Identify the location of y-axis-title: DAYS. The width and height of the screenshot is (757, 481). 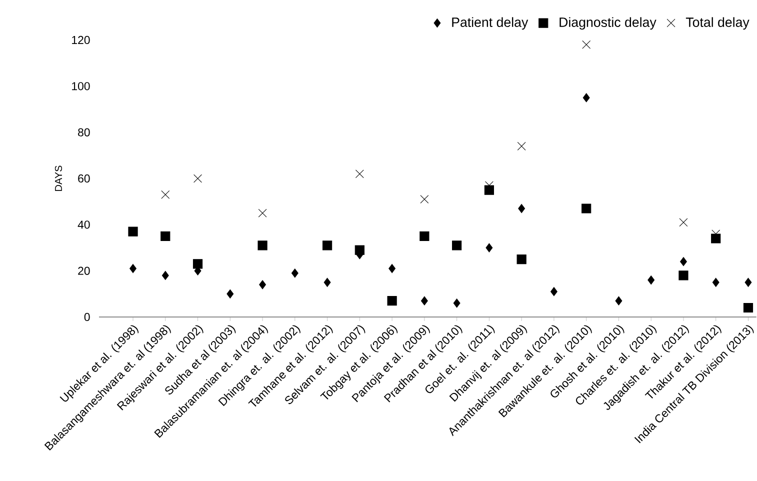
(58, 178).